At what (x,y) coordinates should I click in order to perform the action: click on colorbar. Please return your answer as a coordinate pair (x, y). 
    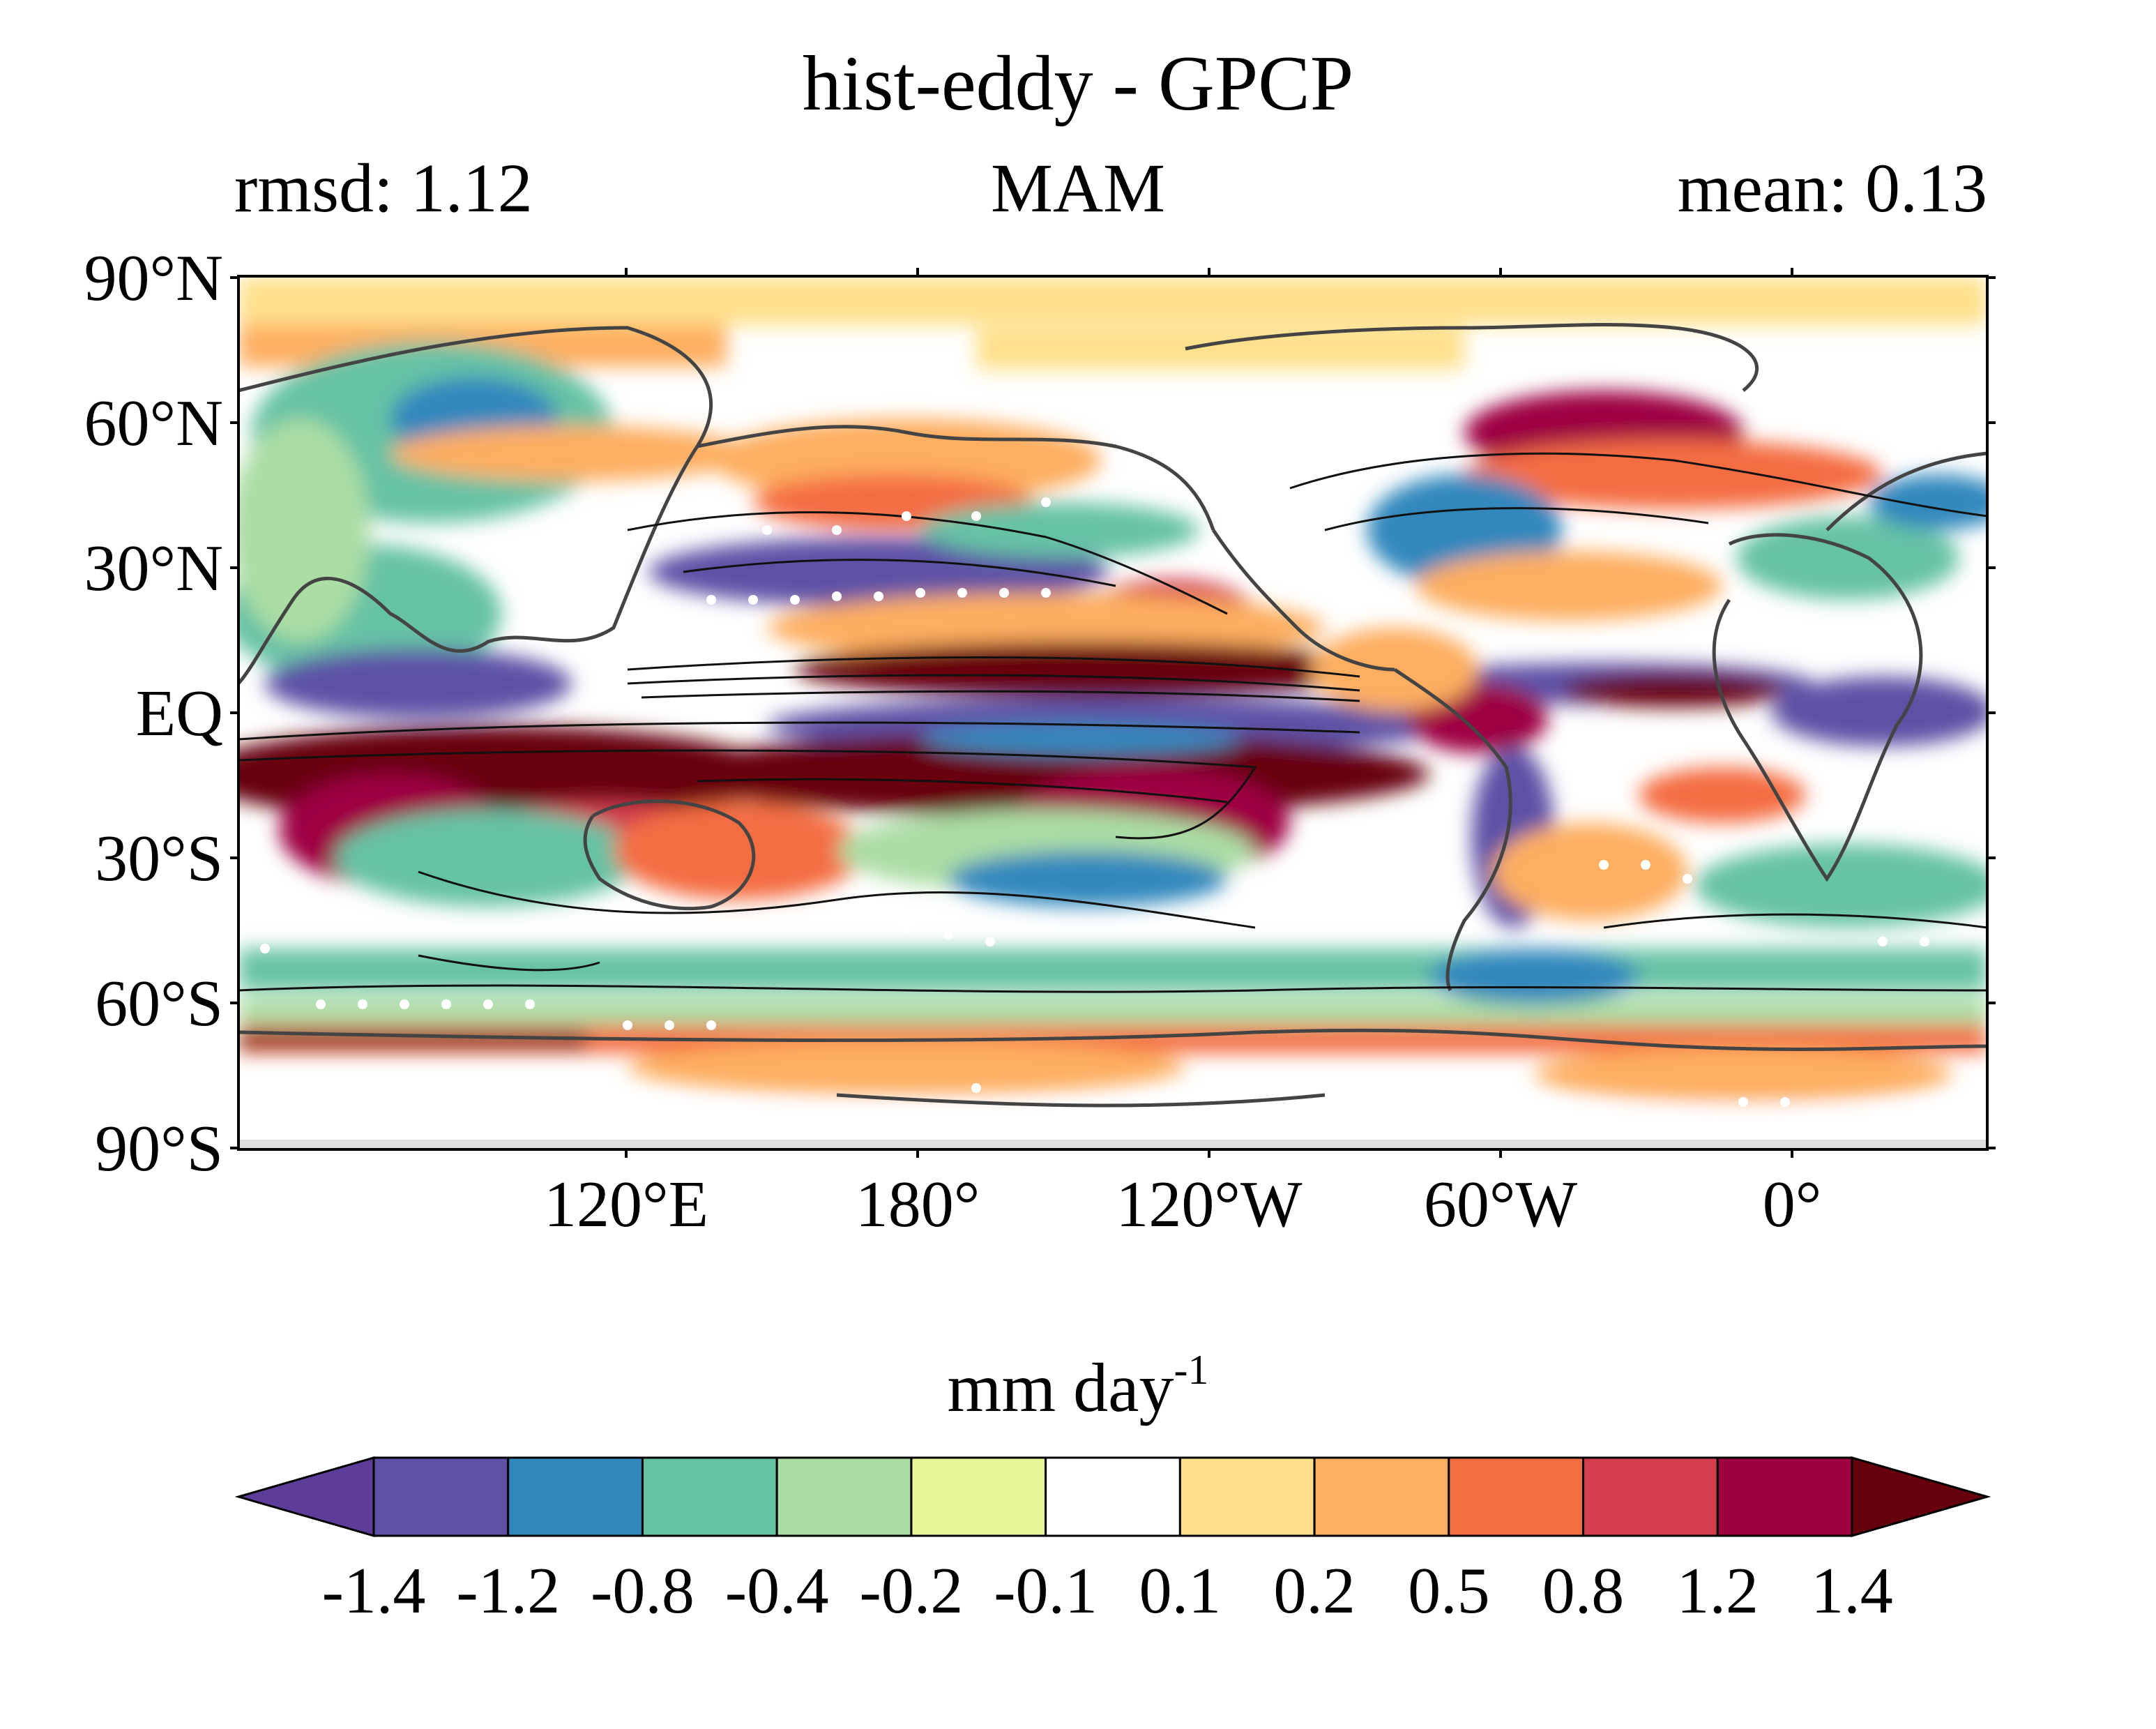
    Looking at the image, I should click on (1112, 1496).